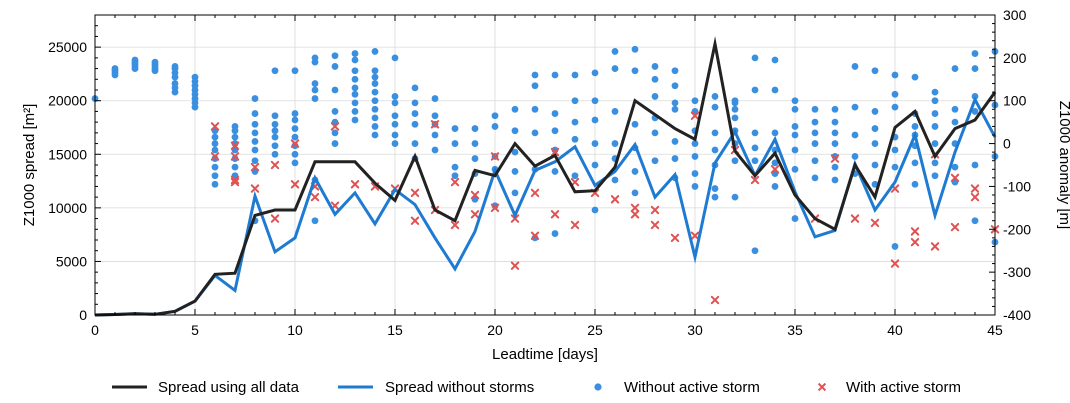  Describe the element at coordinates (295, 330) in the screenshot. I see `x-tick-label: 10` at that location.